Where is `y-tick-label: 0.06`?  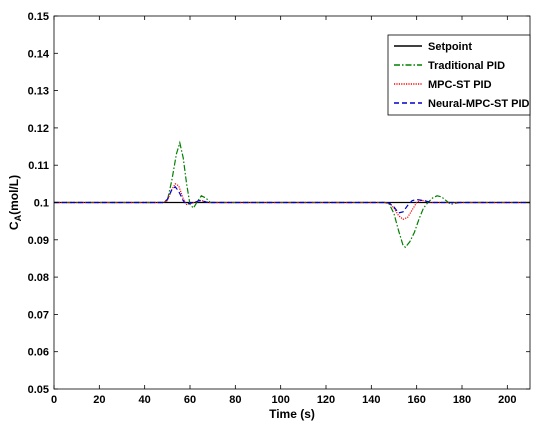
y-tick-label: 0.06 is located at coordinates (38, 353).